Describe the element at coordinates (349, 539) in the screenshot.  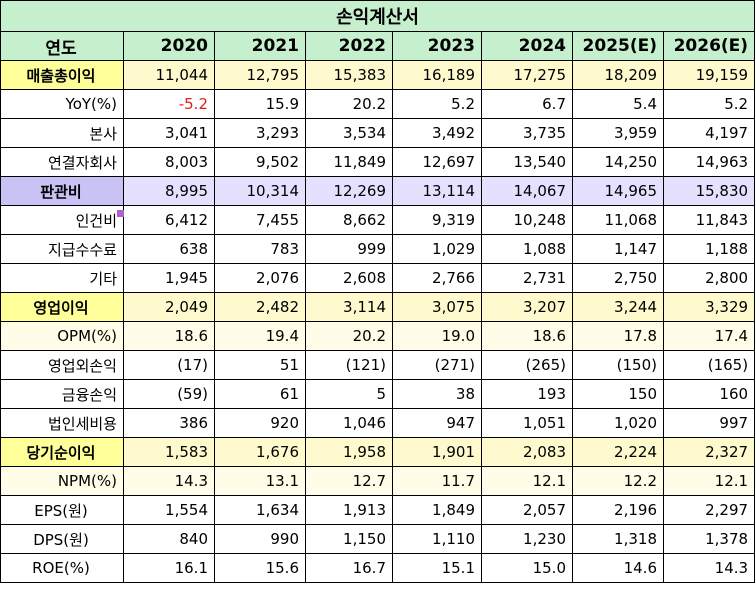
I see `value-cell: 1,150` at that location.